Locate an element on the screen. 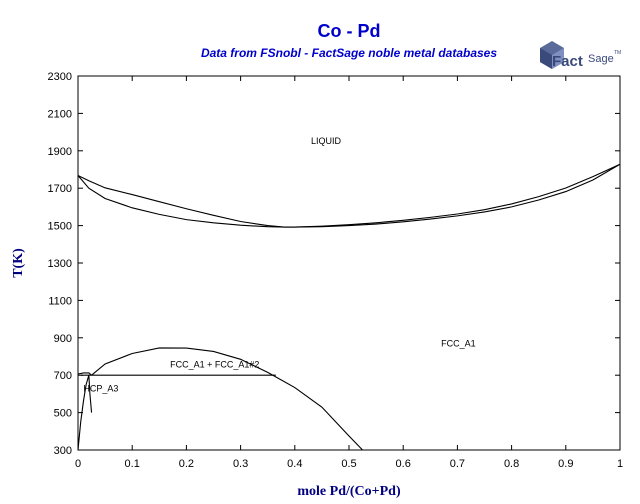 The image size is (640, 504). x-tick-label: 0.5 is located at coordinates (348, 464).